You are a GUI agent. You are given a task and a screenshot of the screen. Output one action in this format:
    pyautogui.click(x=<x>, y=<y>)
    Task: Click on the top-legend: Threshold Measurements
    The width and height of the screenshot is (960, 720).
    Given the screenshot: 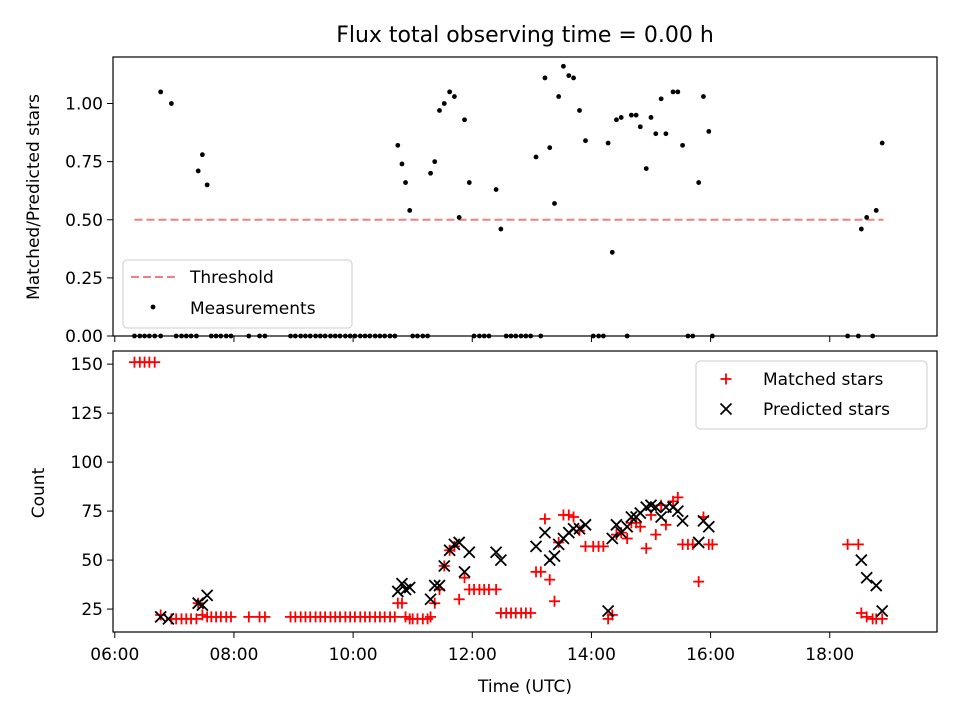 What is the action you would take?
    pyautogui.click(x=237, y=294)
    